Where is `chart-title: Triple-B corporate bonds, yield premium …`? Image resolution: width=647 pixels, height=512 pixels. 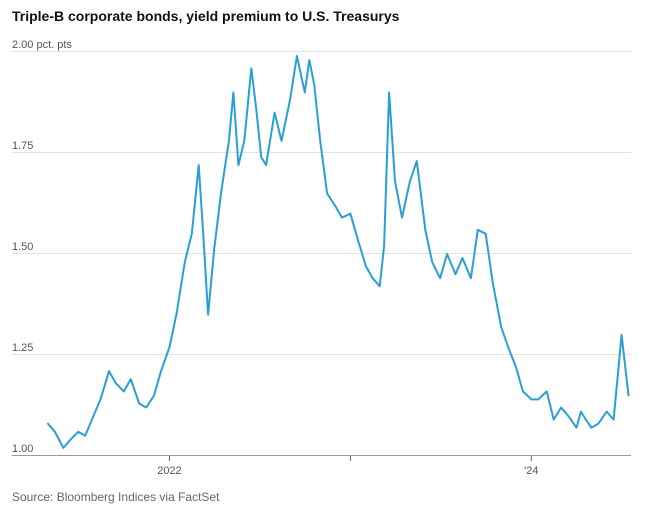 chart-title: Triple-B corporate bonds, yield premium … is located at coordinates (206, 16).